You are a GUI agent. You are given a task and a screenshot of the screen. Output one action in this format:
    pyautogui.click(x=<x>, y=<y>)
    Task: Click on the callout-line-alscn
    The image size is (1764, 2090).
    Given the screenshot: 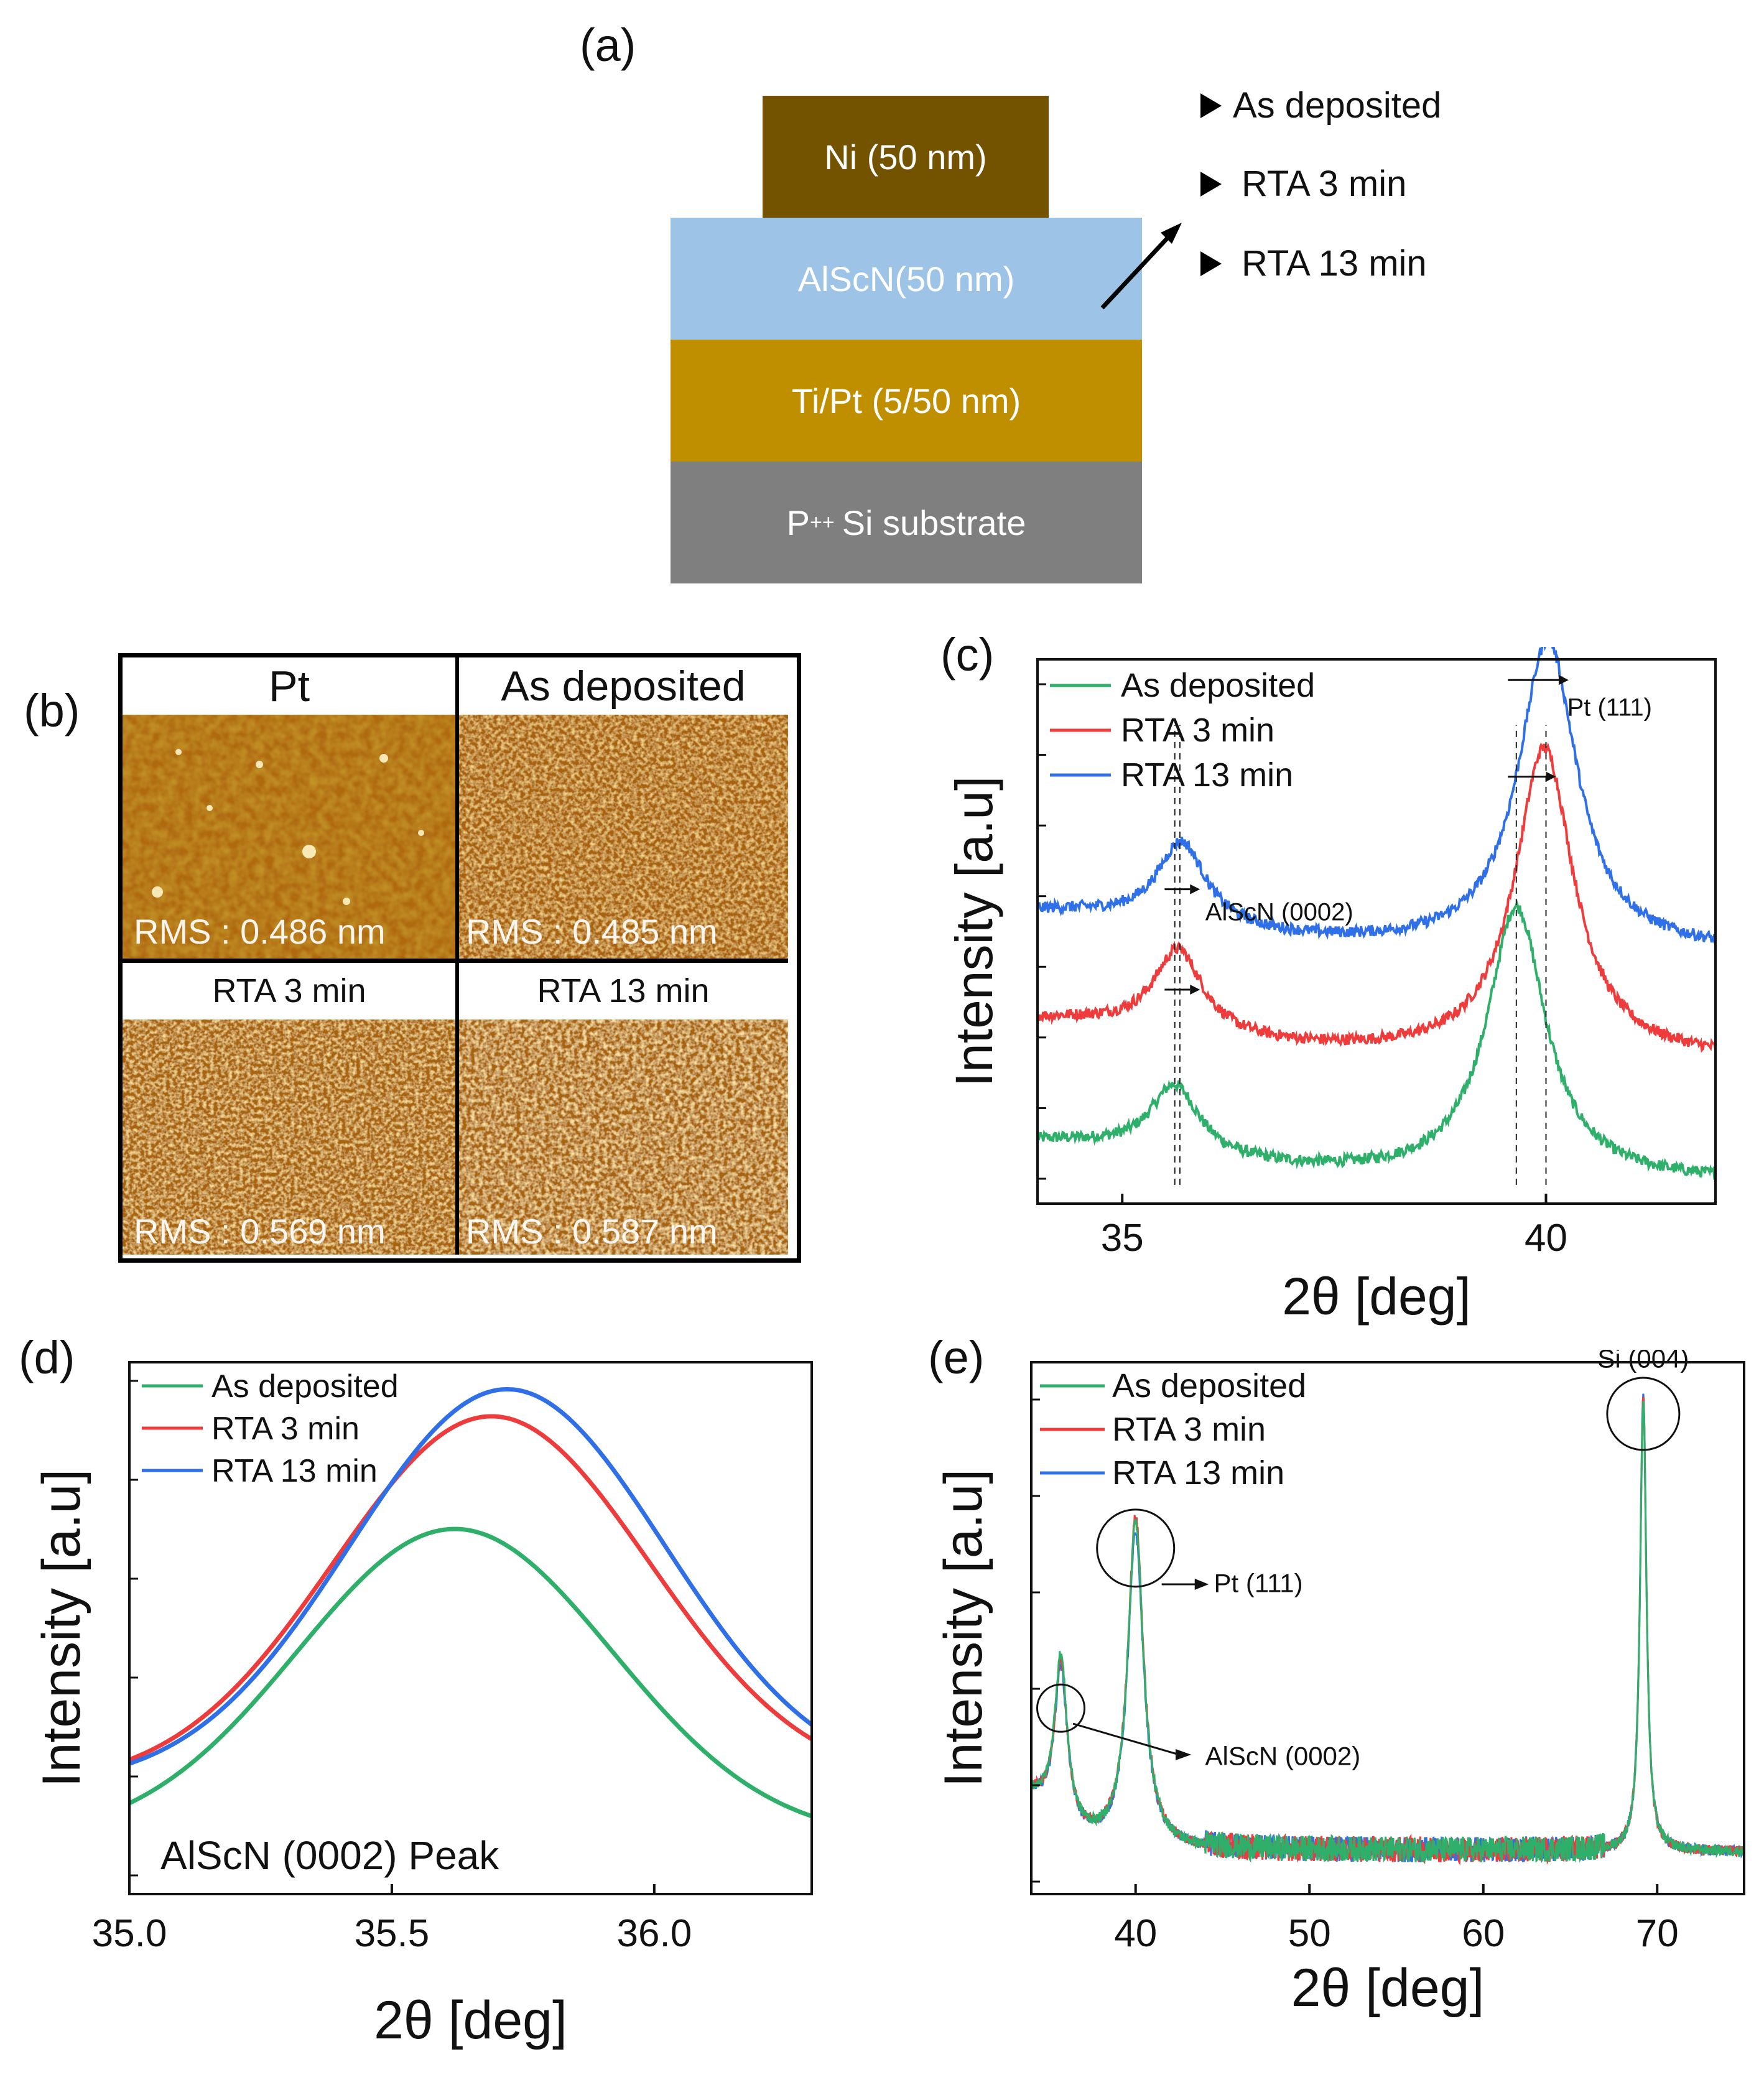 What is the action you would take?
    pyautogui.click(x=1126, y=1739)
    